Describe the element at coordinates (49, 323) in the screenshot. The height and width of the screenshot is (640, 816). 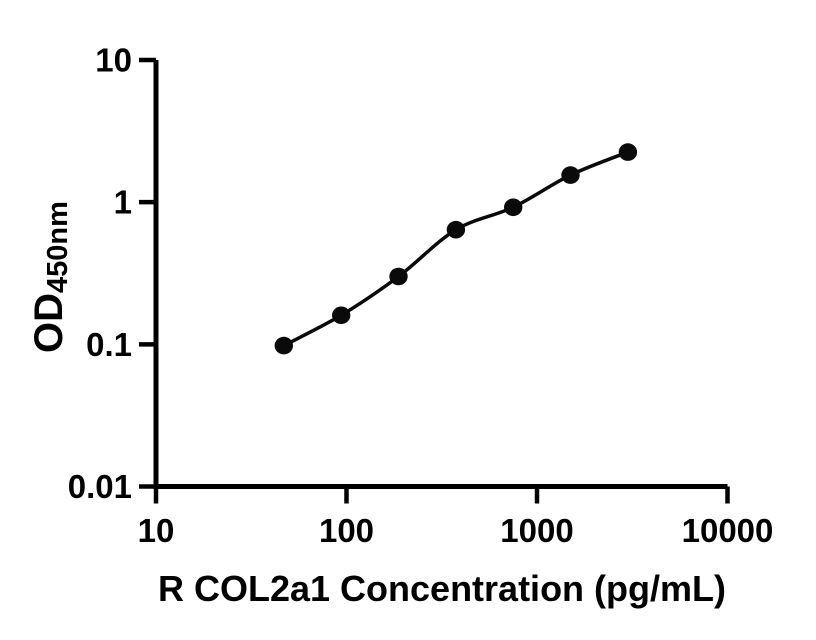
I see `y-axis-title-main: OD` at that location.